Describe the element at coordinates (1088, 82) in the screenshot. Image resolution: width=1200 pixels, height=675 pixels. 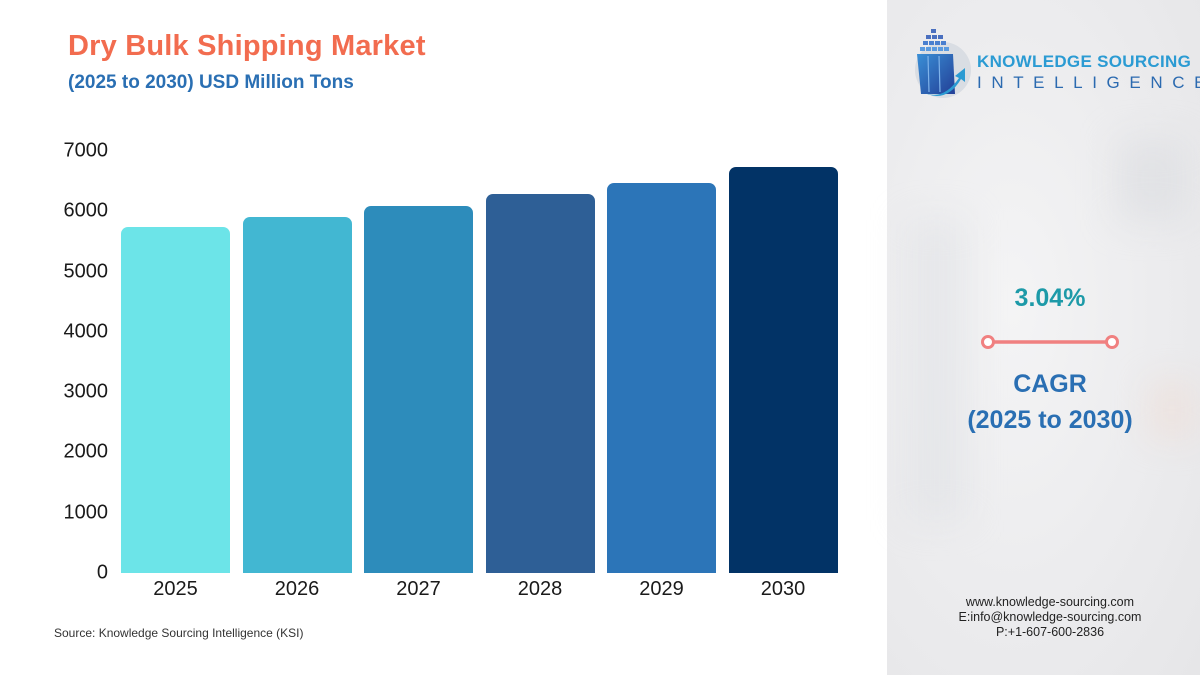
I see `brand-subname: INTELLIGENCE` at that location.